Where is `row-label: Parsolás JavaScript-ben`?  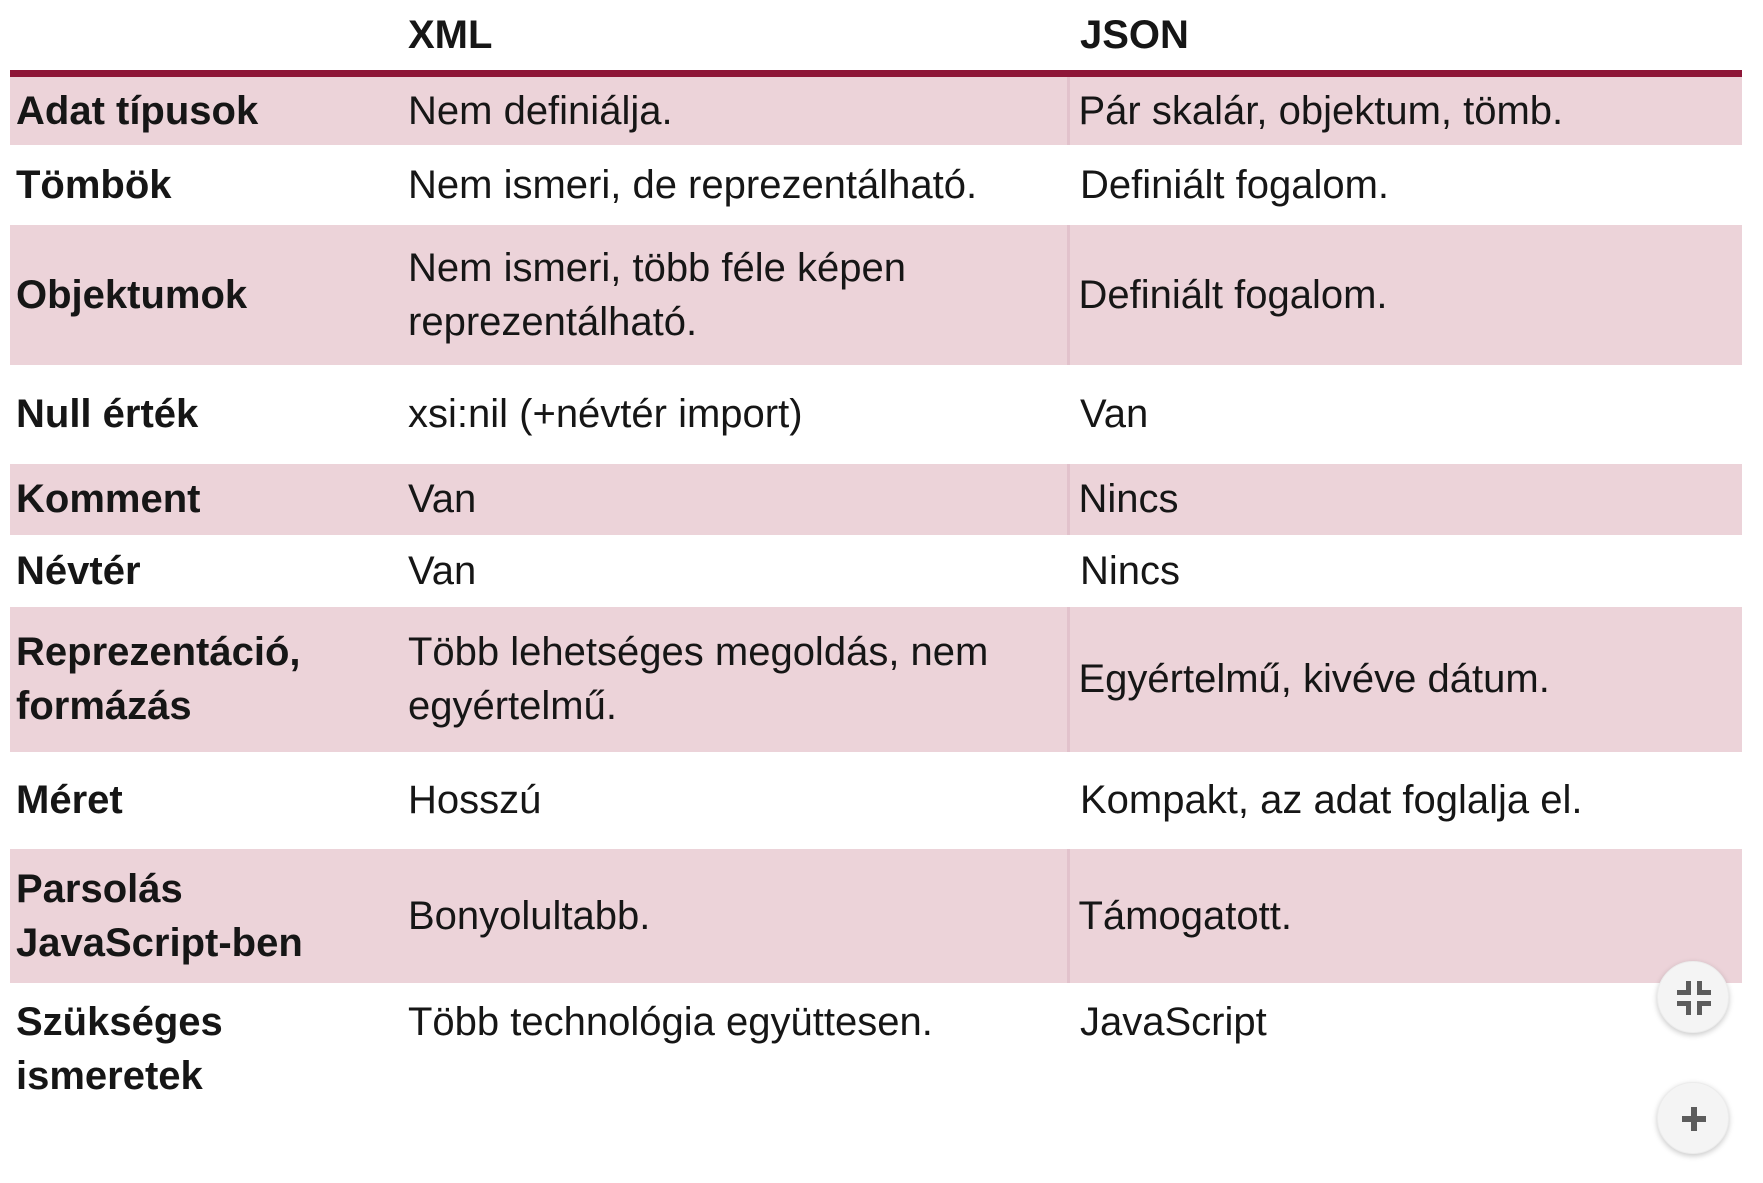 row-label: Parsolás JavaScript-ben is located at coordinates (159, 915).